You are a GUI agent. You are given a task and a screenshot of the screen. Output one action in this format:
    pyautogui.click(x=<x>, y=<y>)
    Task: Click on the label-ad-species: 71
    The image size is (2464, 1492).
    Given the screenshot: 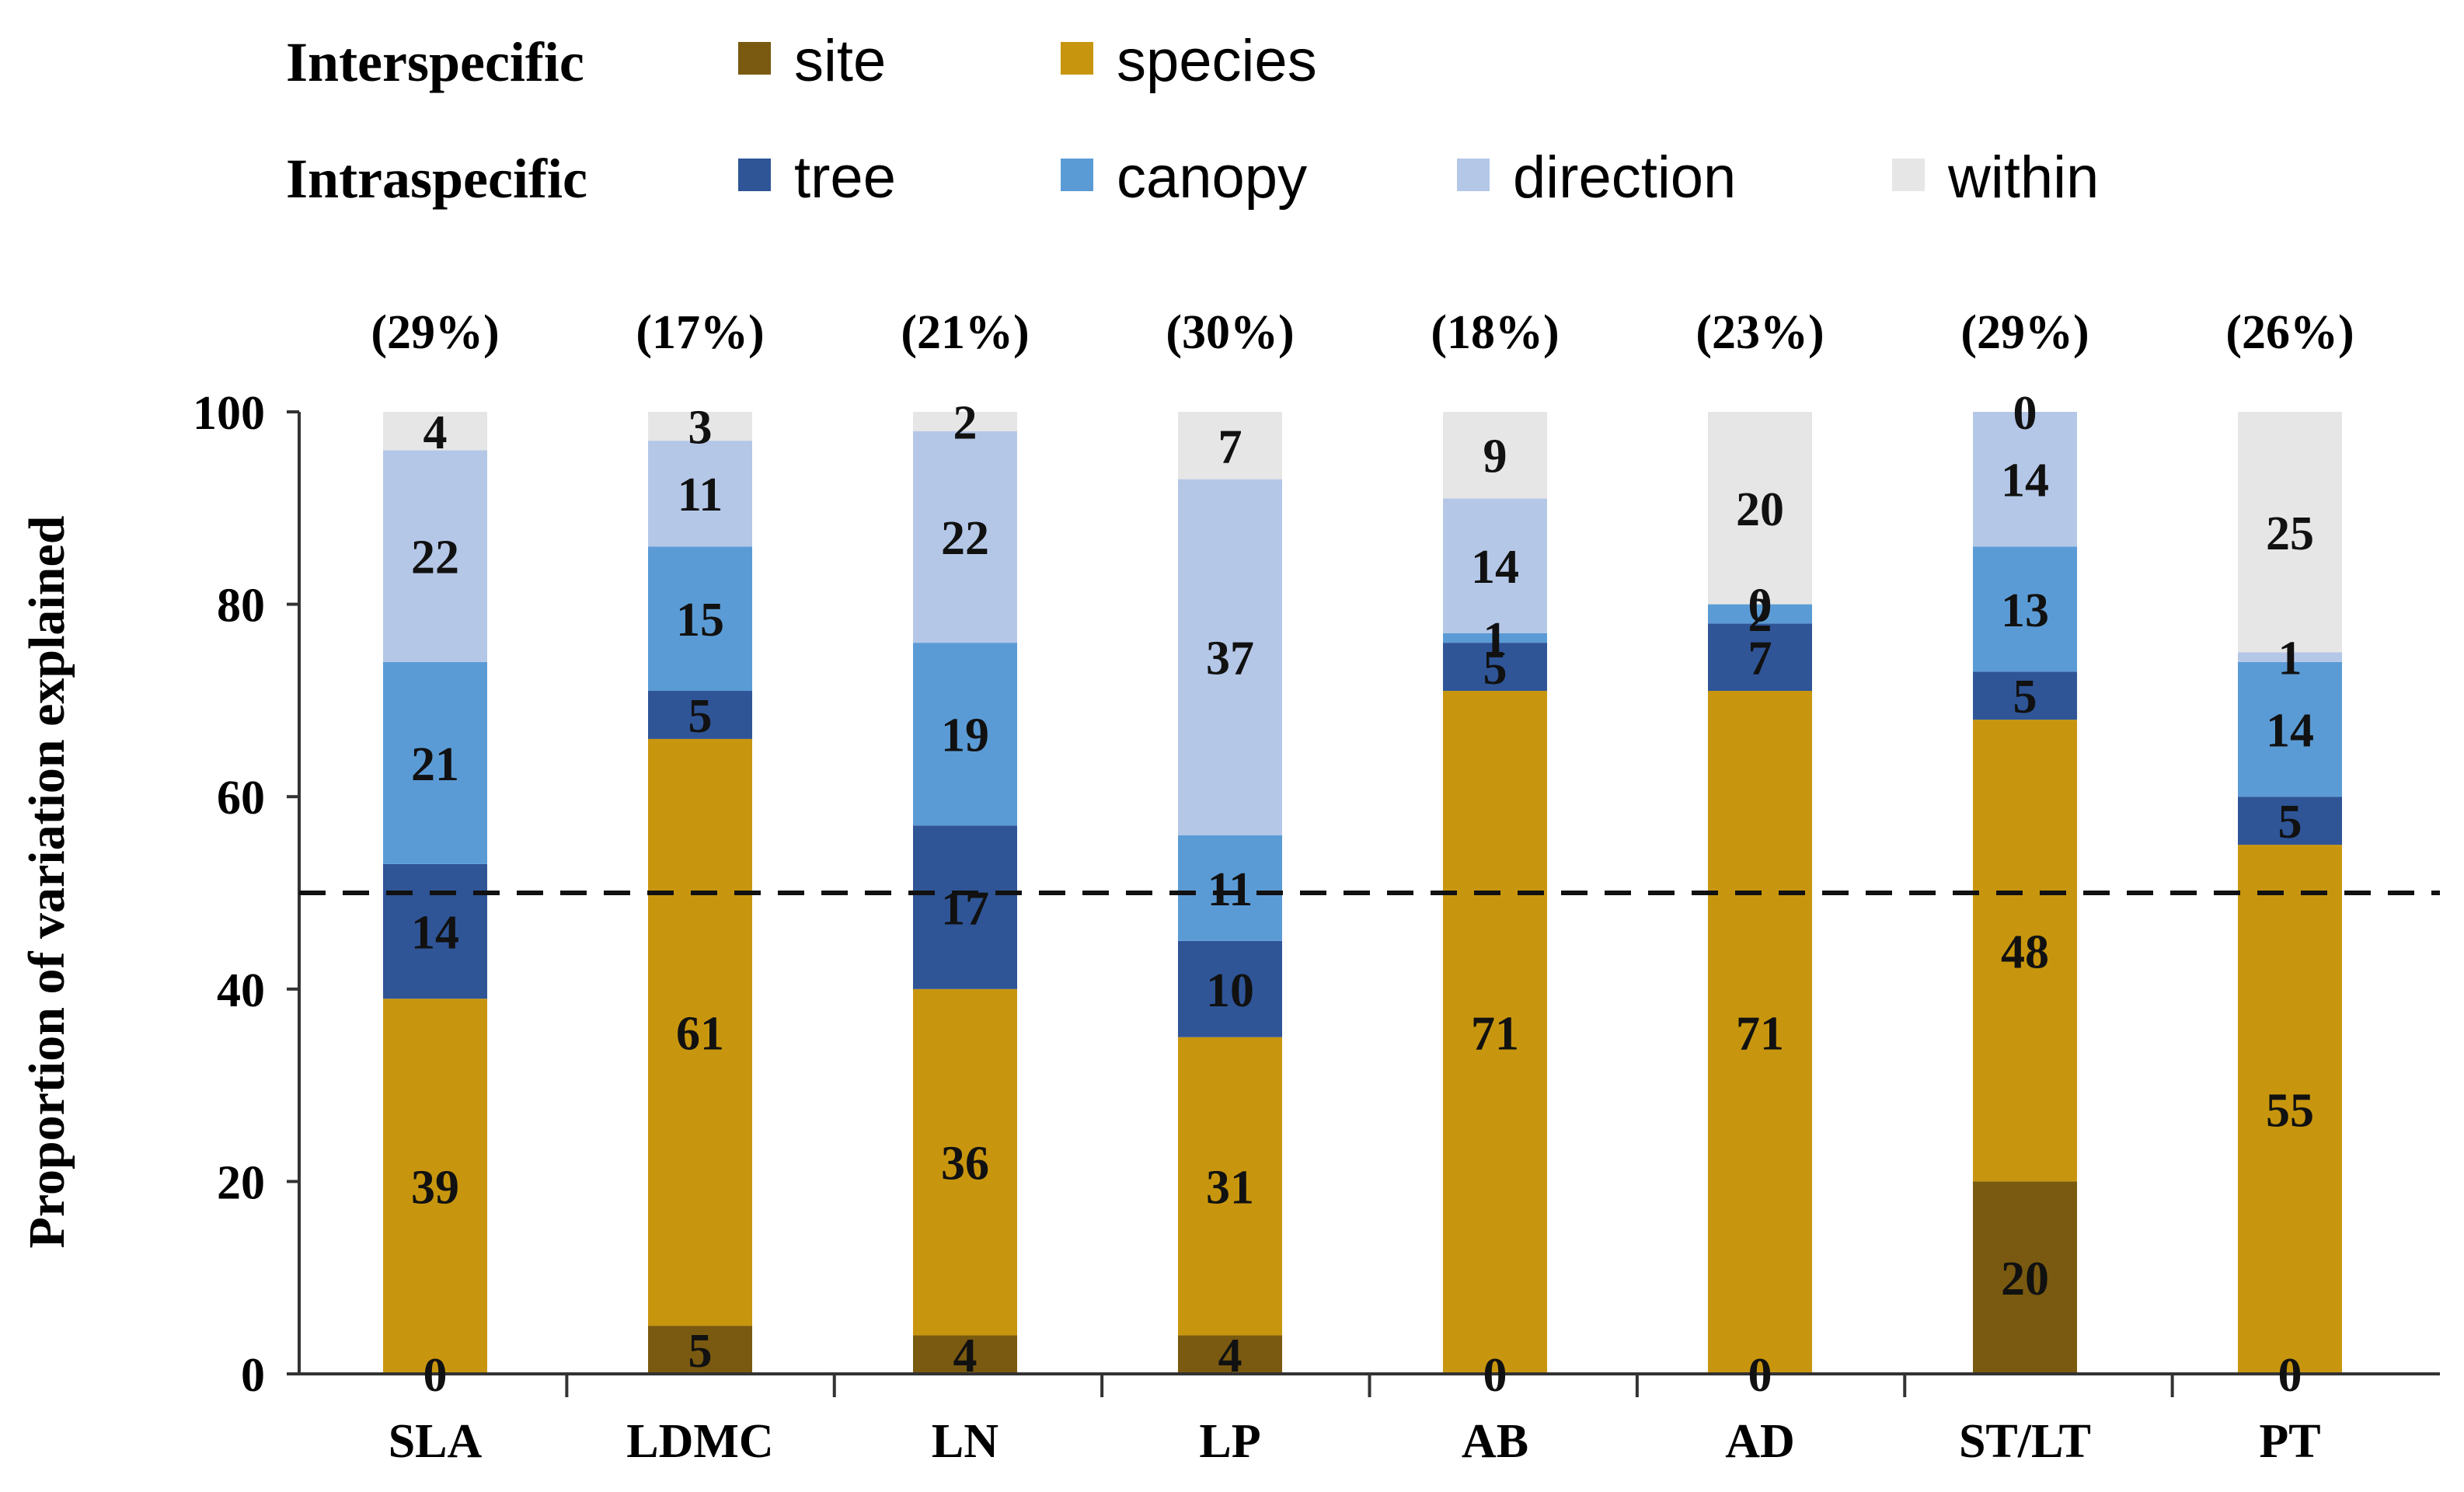 What is the action you would take?
    pyautogui.click(x=1760, y=1034)
    